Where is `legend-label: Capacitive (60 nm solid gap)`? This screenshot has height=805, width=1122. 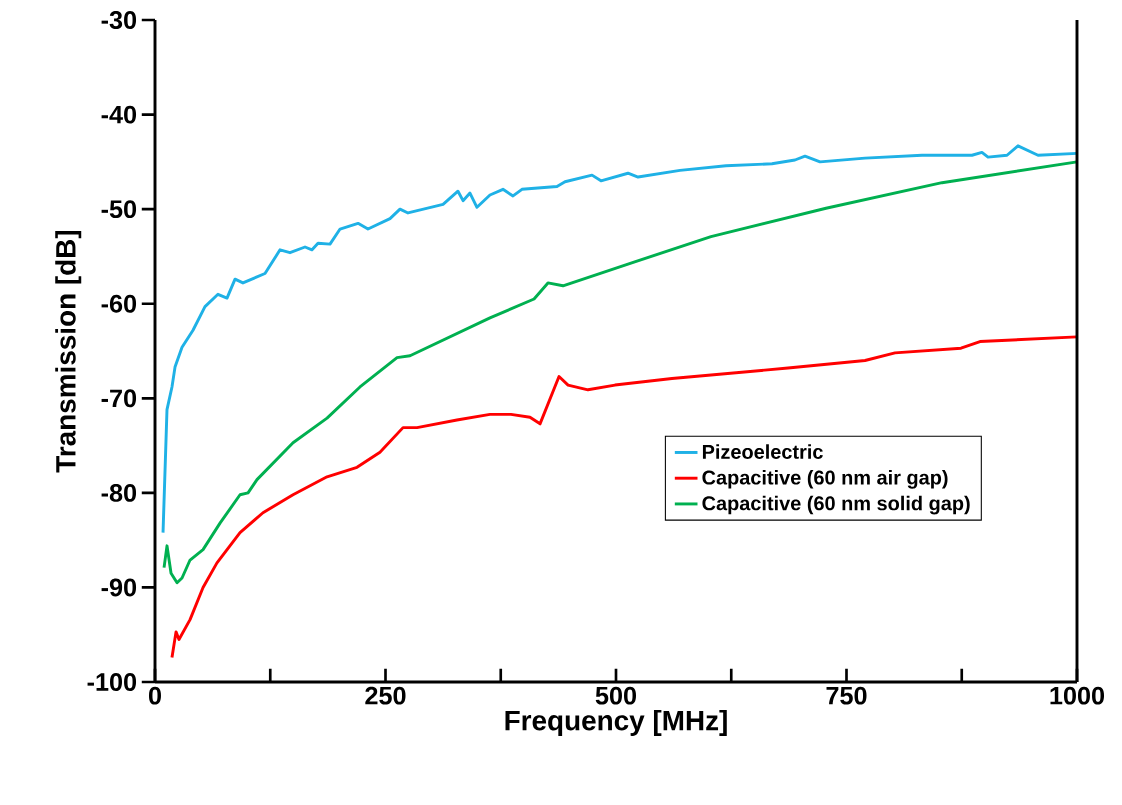
legend-label: Capacitive (60 nm solid gap) is located at coordinates (836, 505).